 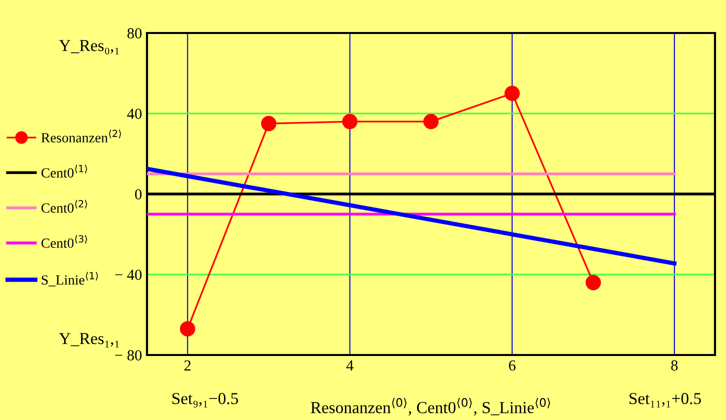 I want to click on legend-label: Cent0$^{⟨2⟩}$, so click(x=64, y=206).